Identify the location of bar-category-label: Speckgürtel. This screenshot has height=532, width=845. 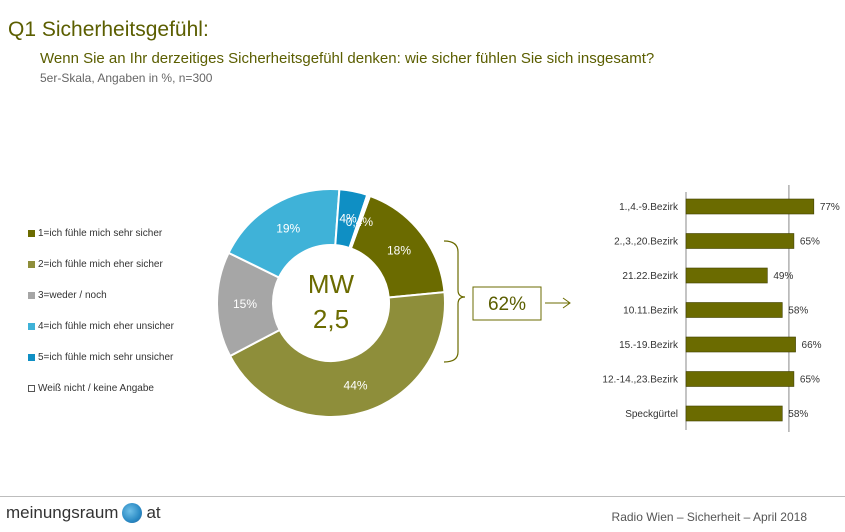
(651, 414).